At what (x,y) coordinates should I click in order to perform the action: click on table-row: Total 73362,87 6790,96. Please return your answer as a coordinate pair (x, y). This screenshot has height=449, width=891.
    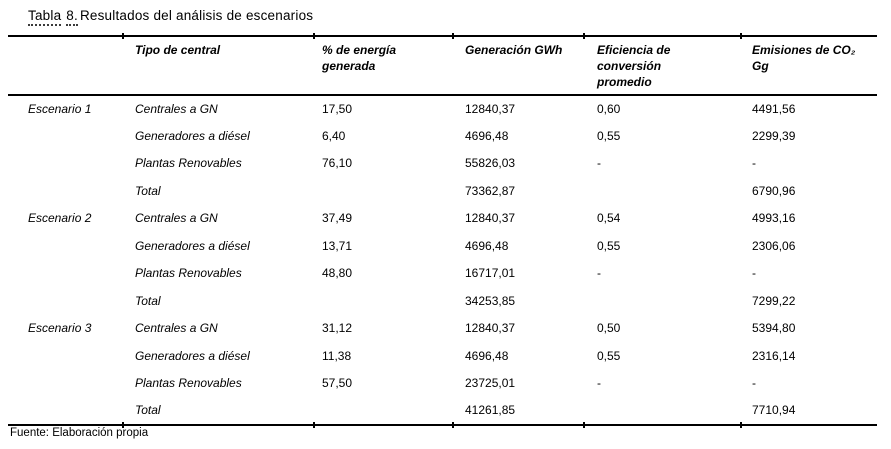
    Looking at the image, I should click on (442, 192).